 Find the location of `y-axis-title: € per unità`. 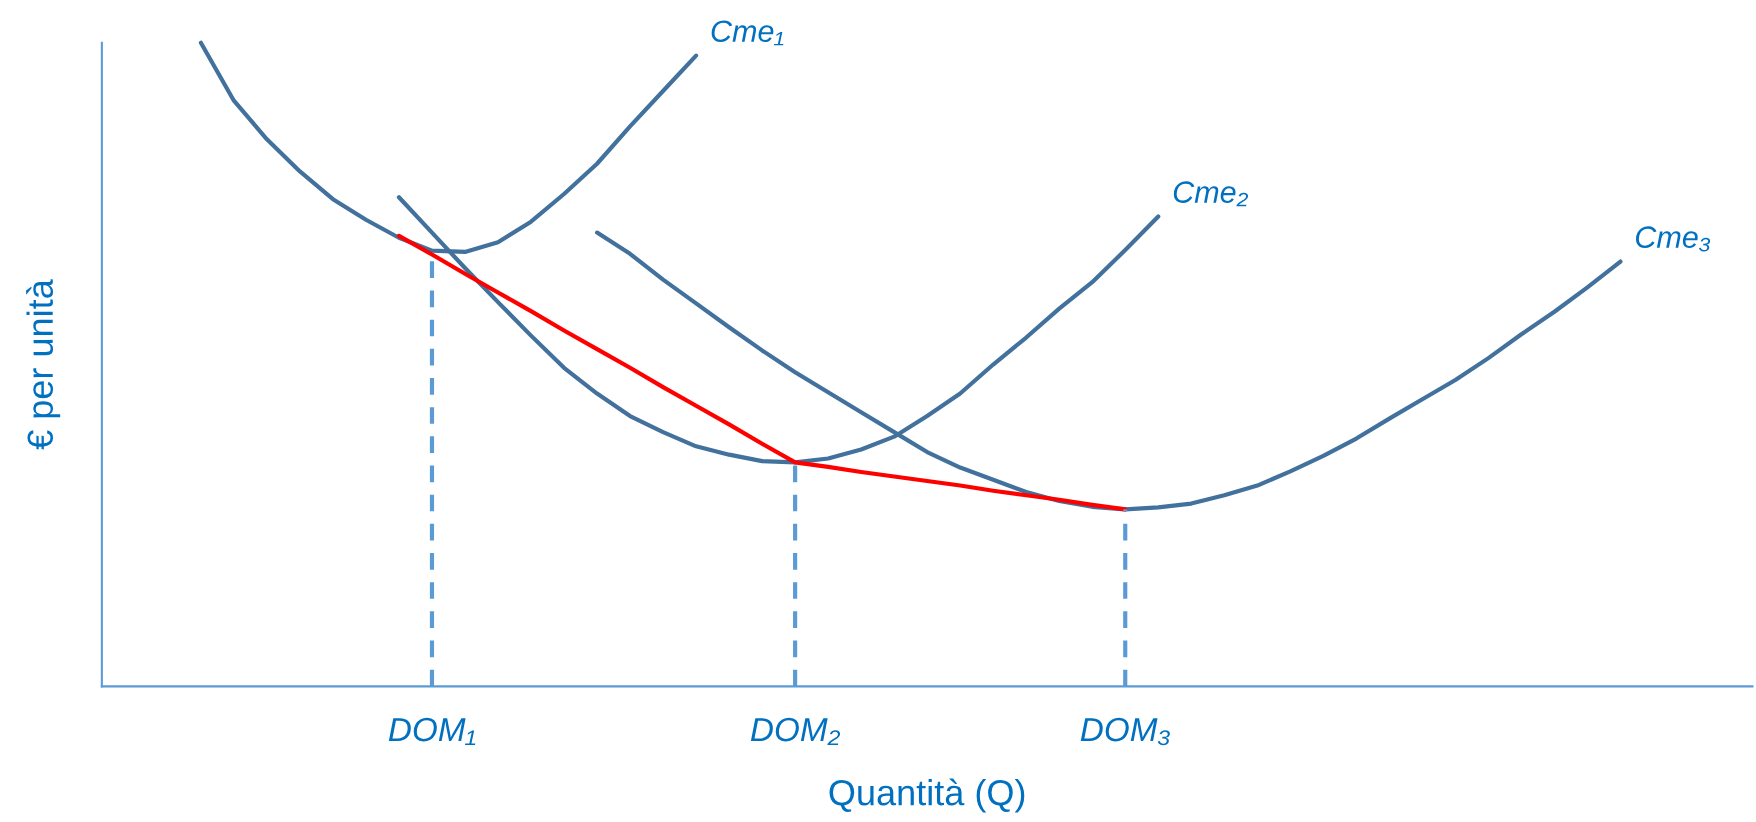

y-axis-title: € per unità is located at coordinates (43, 364).